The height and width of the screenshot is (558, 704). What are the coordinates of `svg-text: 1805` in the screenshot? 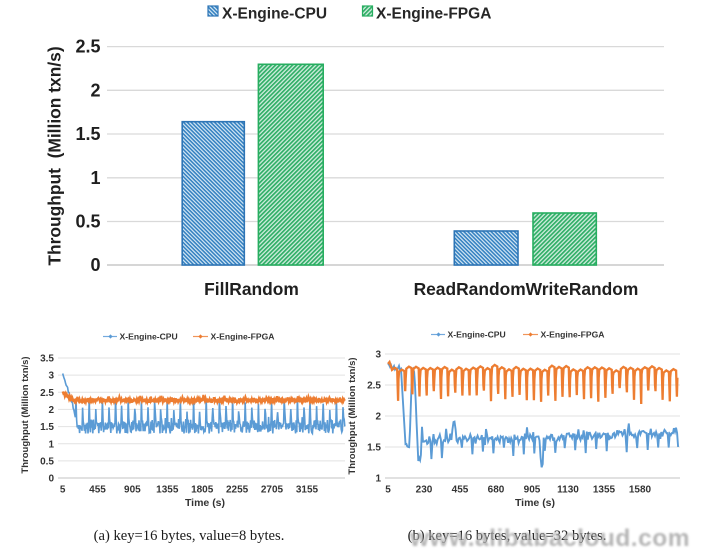 It's located at (202, 490).